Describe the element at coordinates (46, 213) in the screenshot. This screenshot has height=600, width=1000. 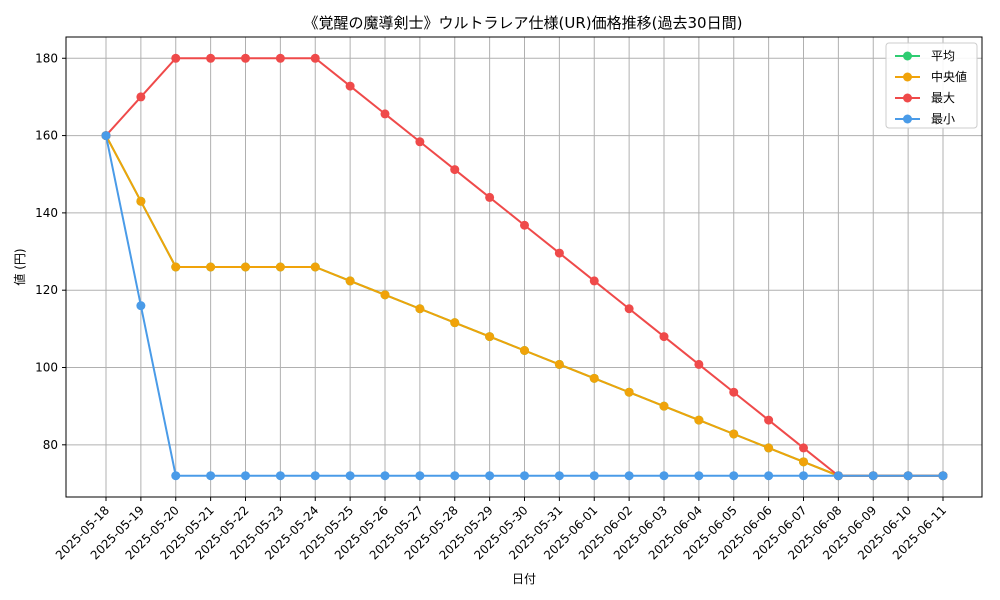
I see `y-tick-label: 140` at that location.